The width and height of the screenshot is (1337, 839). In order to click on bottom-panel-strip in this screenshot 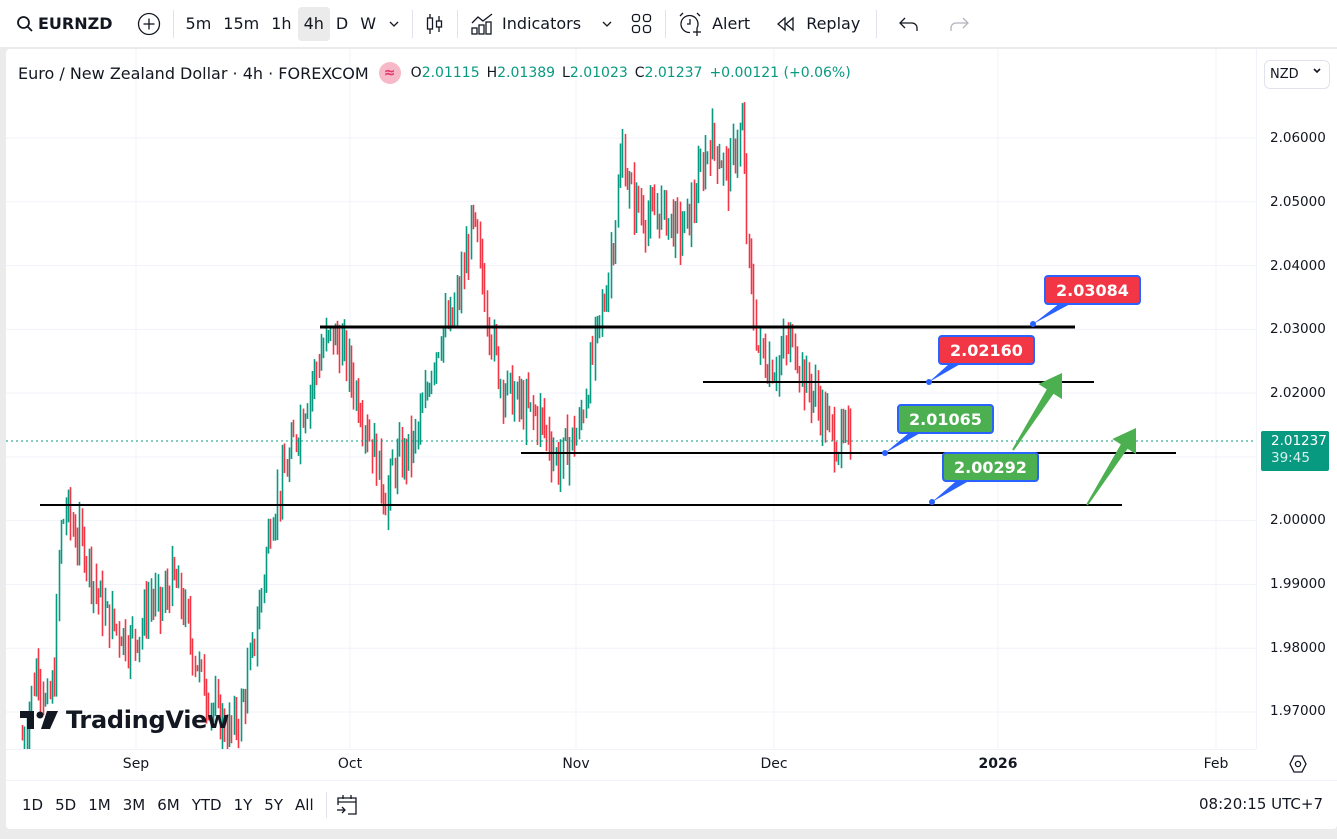, I will do `click(668, 834)`.